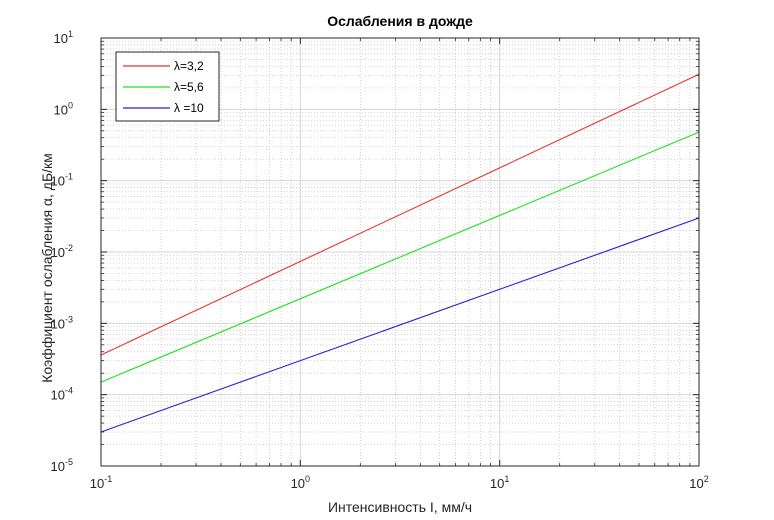 The height and width of the screenshot is (520, 774). Describe the element at coordinates (400, 21) in the screenshot. I see `chart-title: Ослабления в дожде` at that location.